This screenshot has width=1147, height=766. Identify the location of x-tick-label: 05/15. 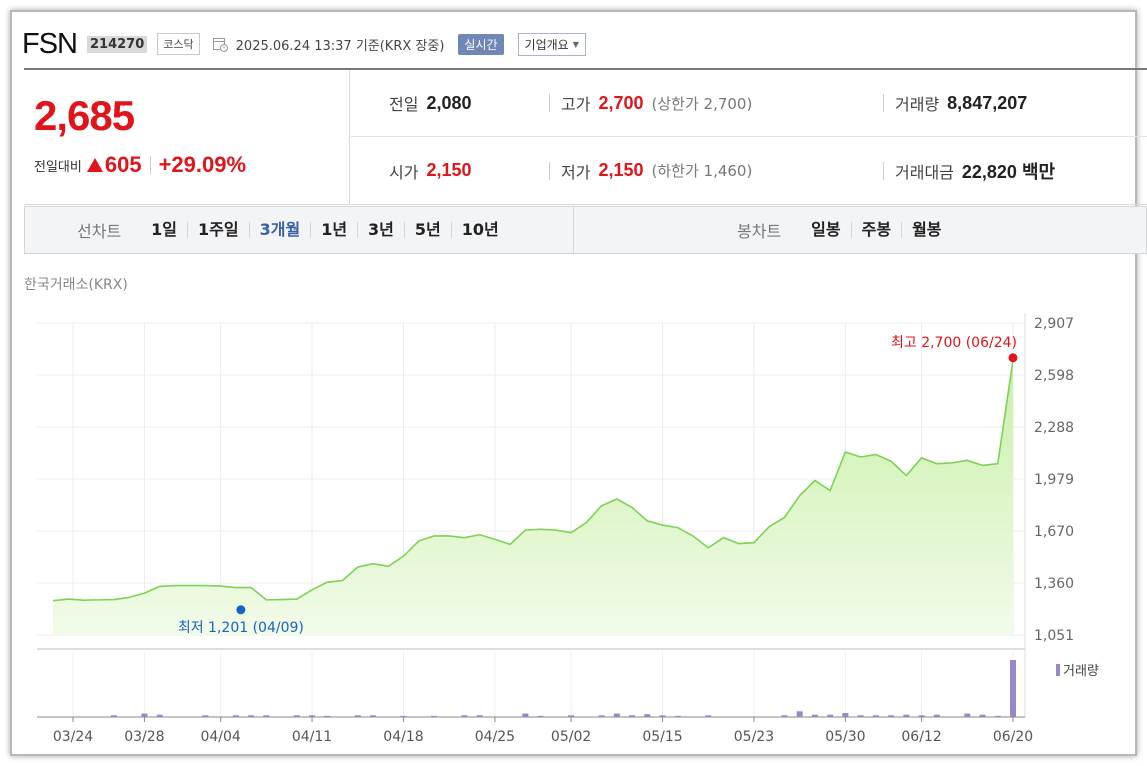
(662, 737).